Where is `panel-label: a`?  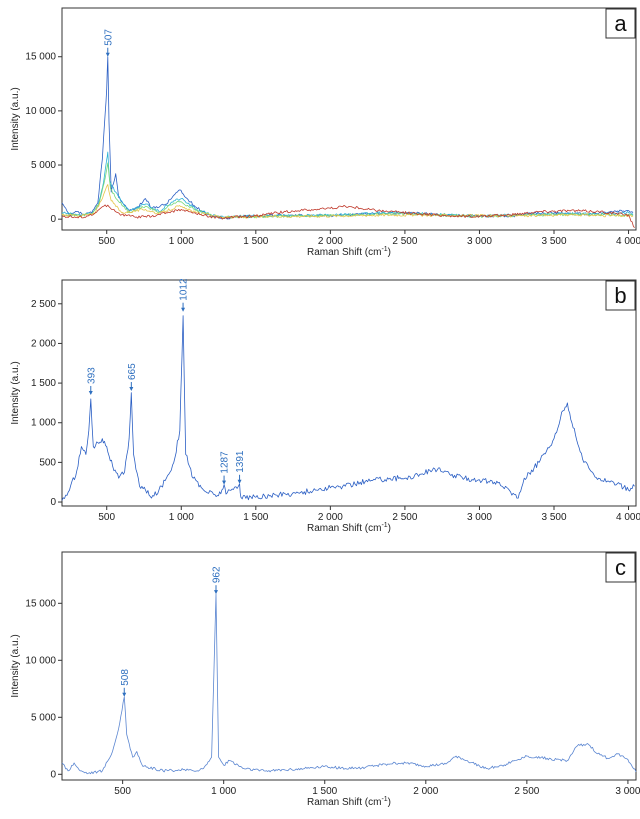 panel-label: a is located at coordinates (620, 23).